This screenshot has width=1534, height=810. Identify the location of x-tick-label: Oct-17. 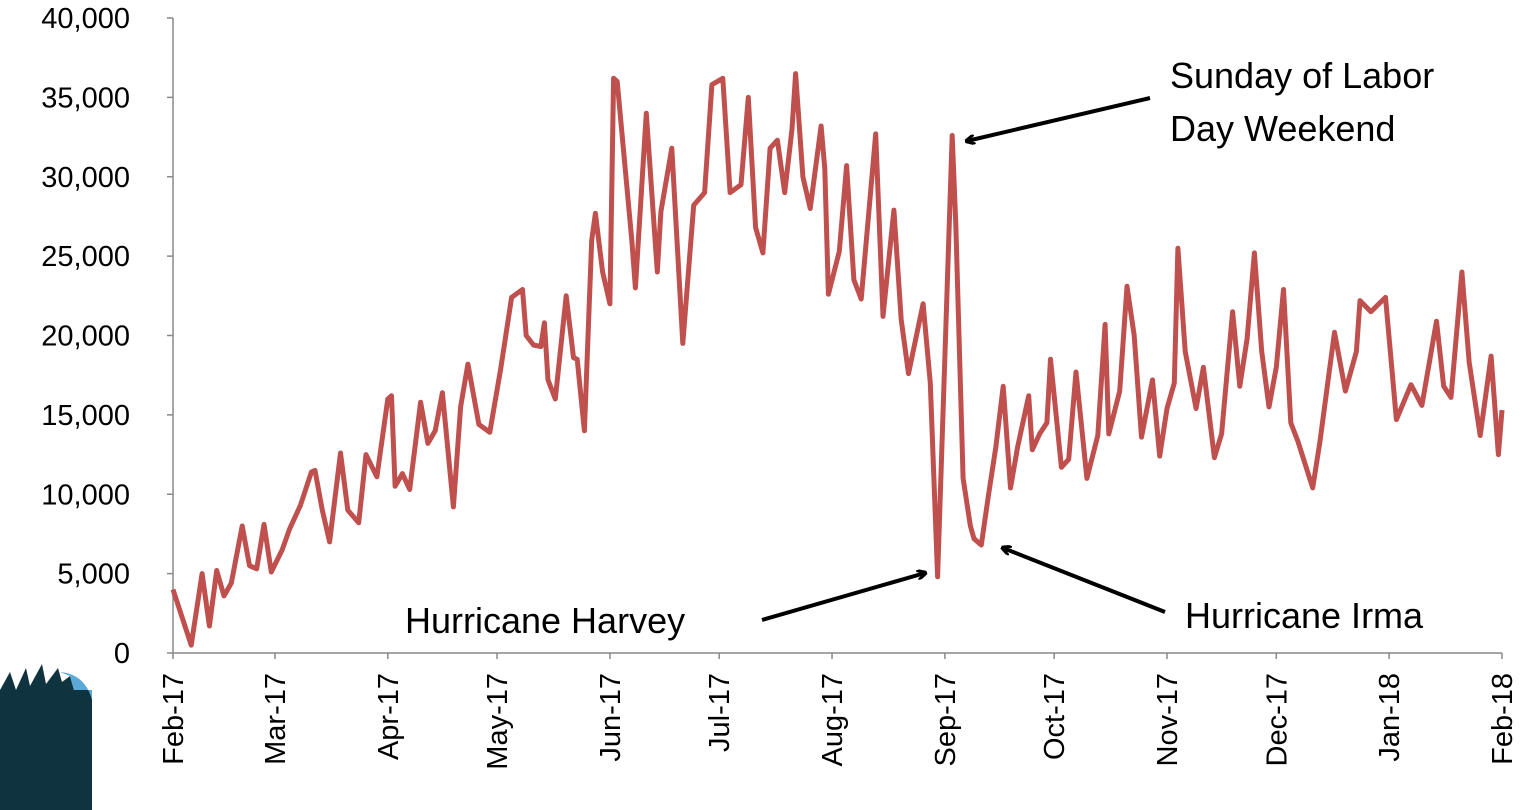
(1055, 716).